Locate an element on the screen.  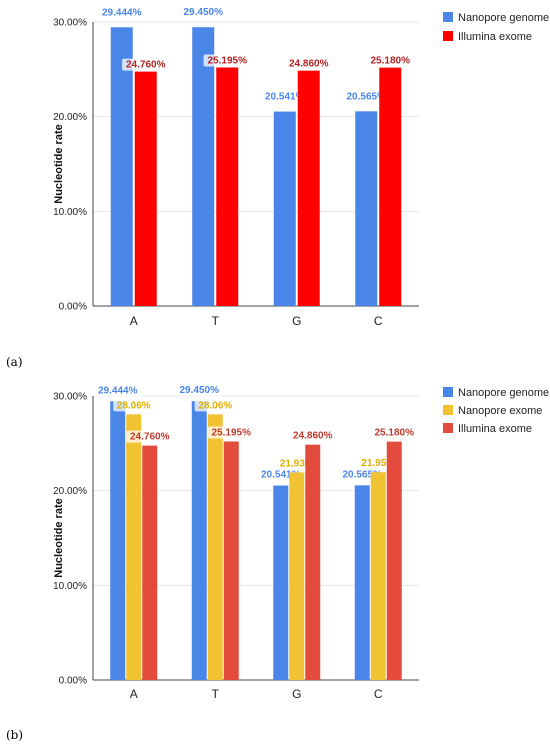
panel-label: (a) is located at coordinates (14, 362).